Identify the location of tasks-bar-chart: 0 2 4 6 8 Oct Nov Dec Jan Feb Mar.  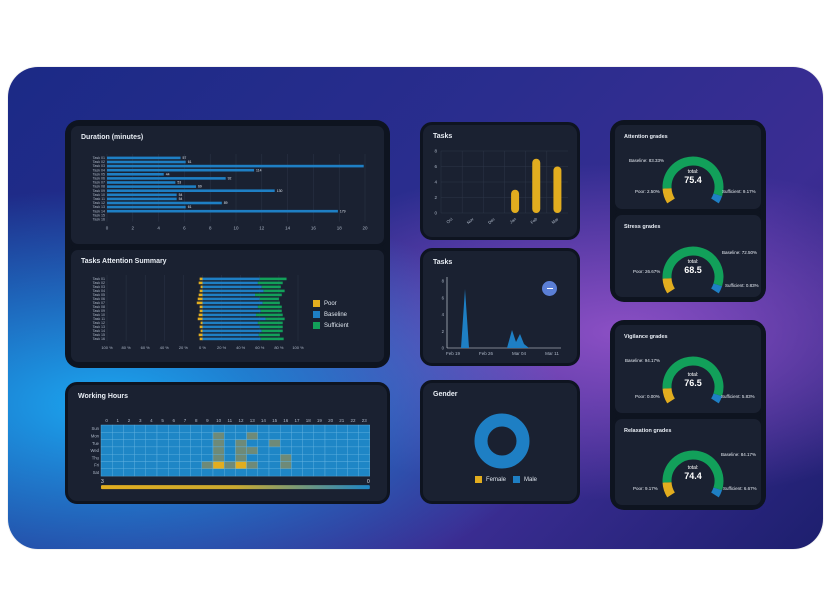
(501, 187).